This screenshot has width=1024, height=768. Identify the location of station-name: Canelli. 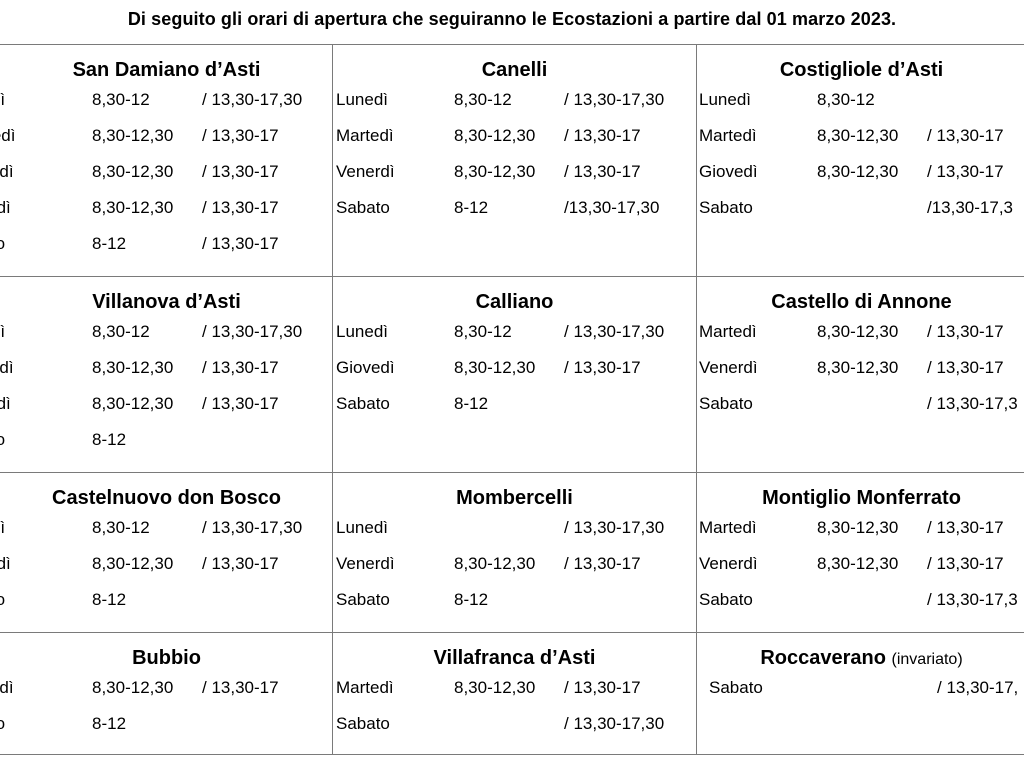
(514, 70).